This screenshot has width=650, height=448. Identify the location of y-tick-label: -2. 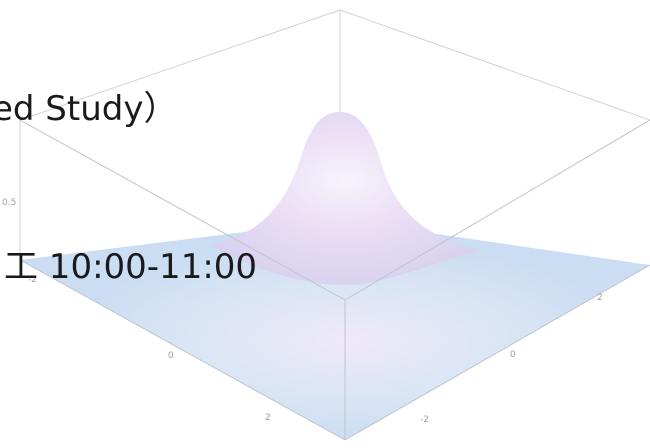
(424, 420).